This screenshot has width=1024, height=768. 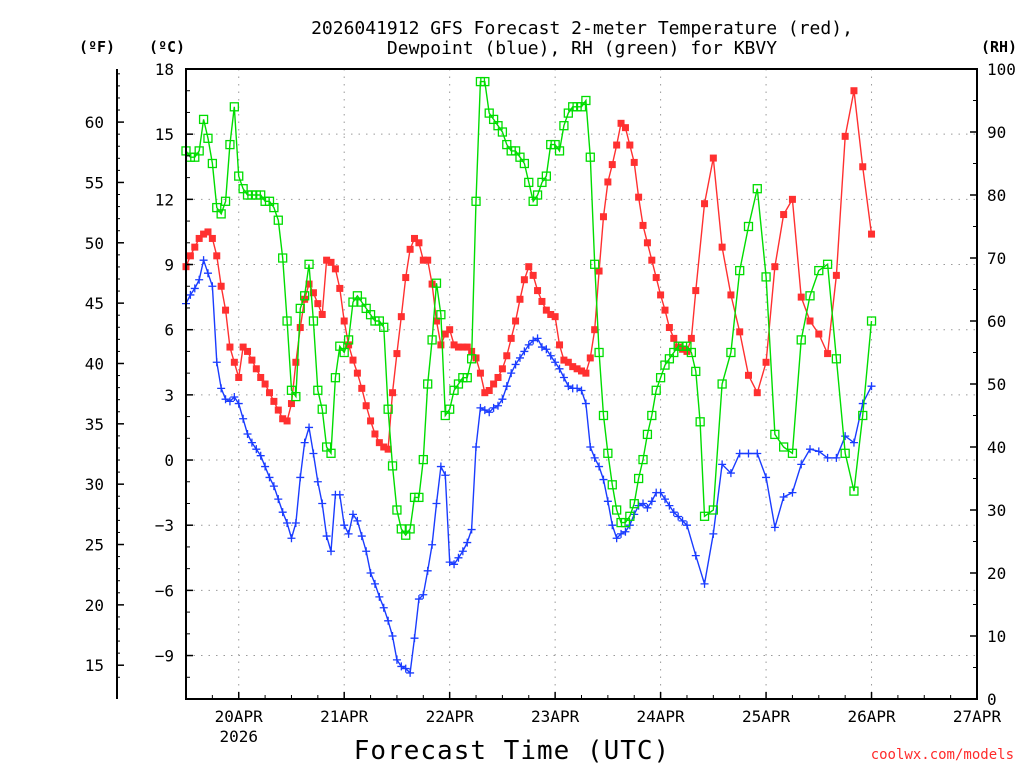 What do you see at coordinates (996, 195) in the screenshot?
I see `rh-tick-label: 80` at bounding box center [996, 195].